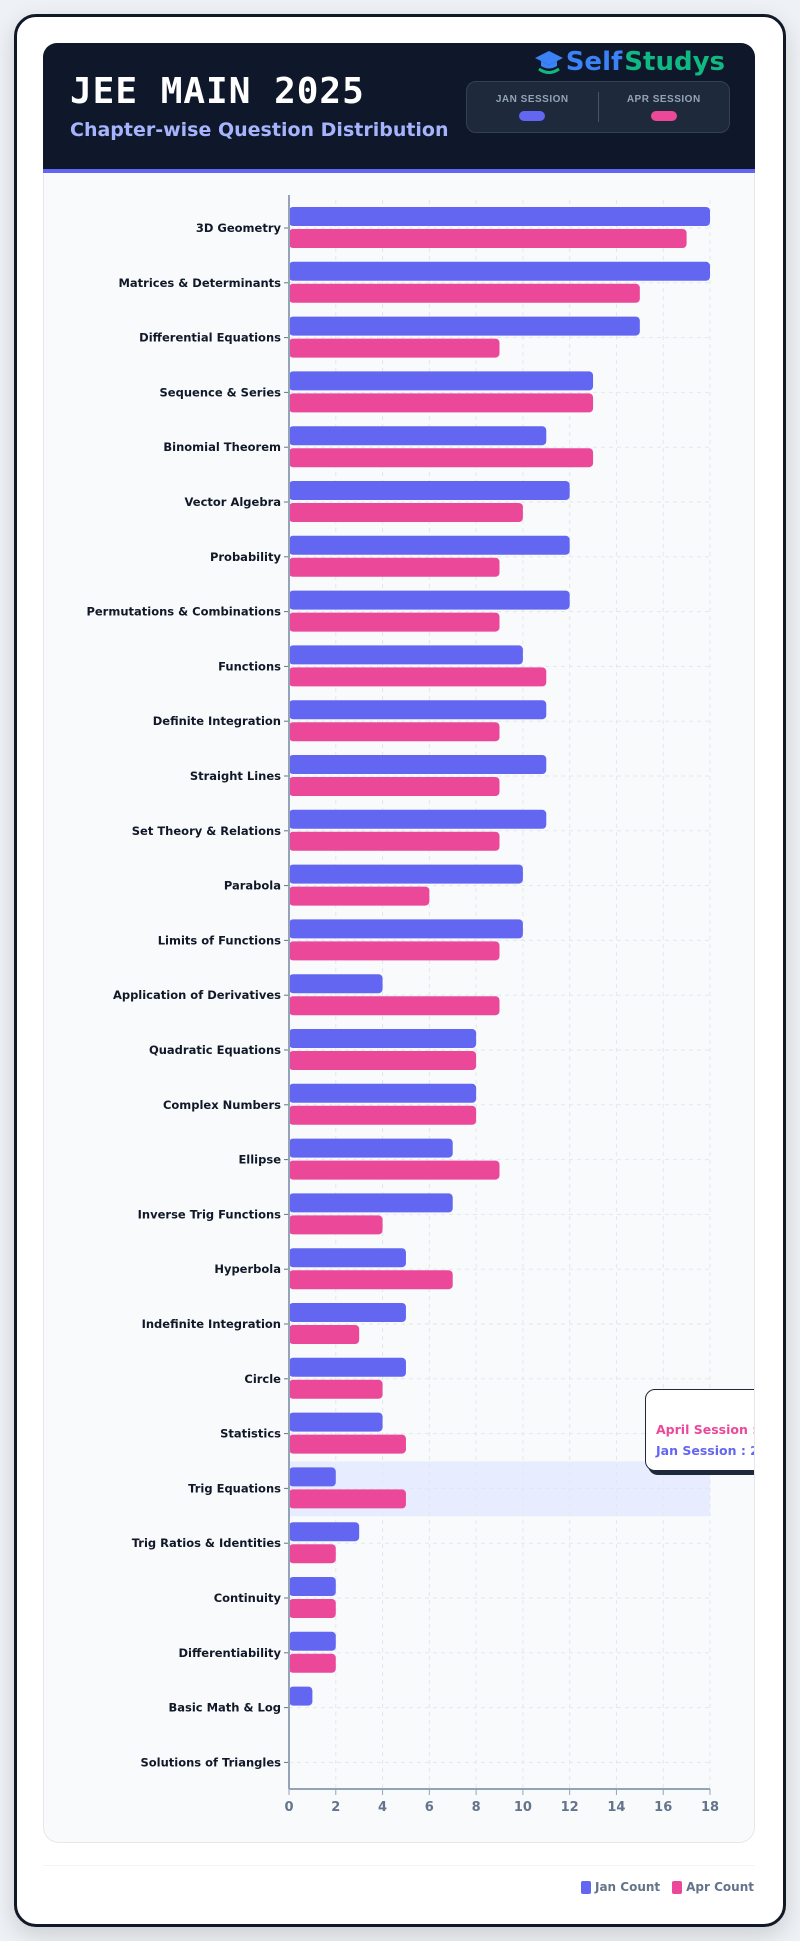 This screenshot has width=800, height=1941. Describe the element at coordinates (548, 62) in the screenshot. I see `graduation-cap-icon` at that location.